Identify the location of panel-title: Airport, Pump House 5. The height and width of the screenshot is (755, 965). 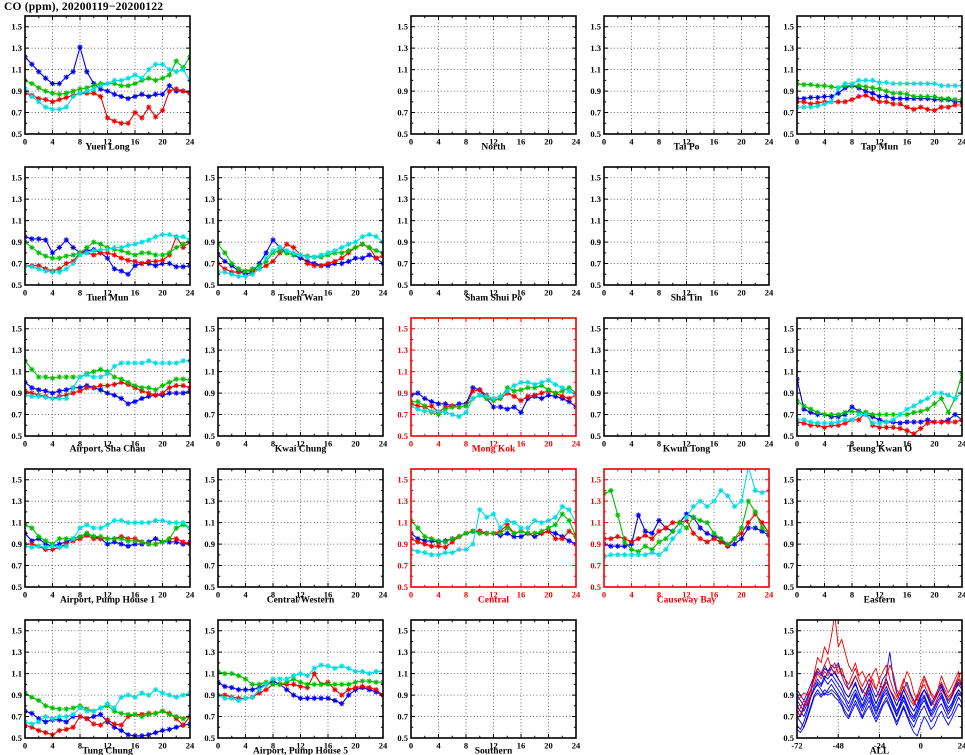
(300, 751).